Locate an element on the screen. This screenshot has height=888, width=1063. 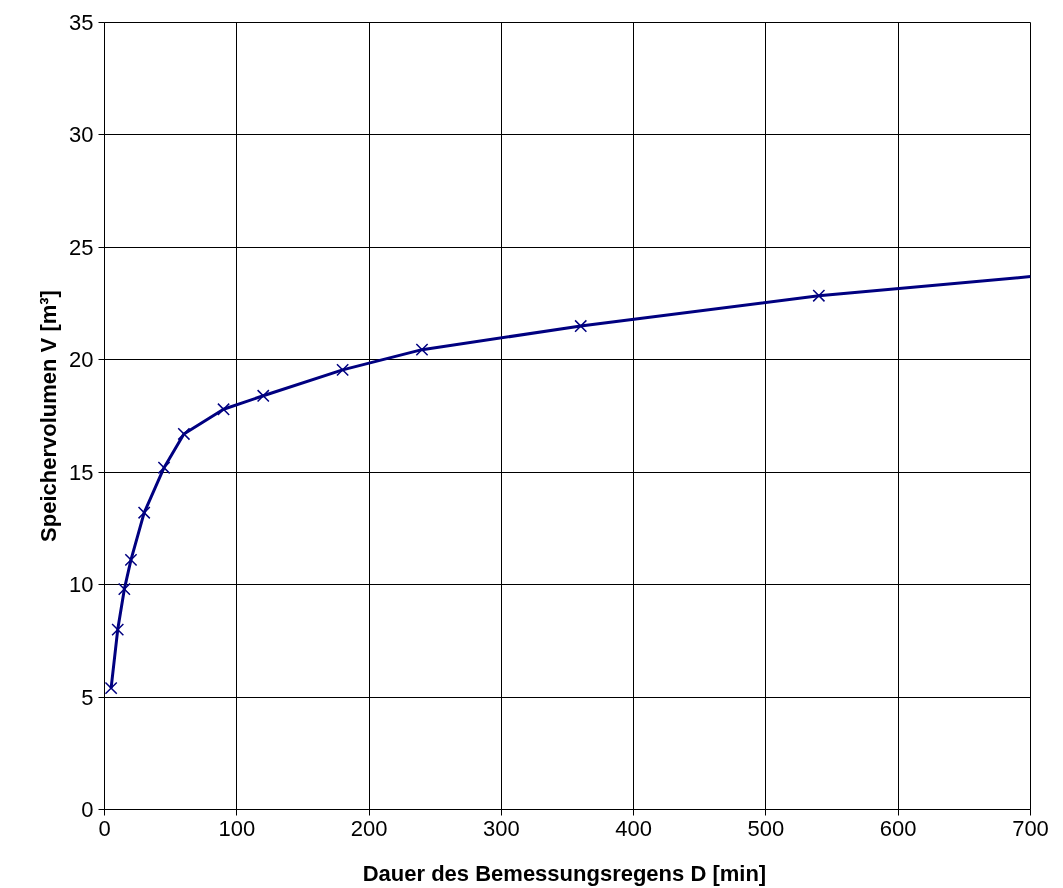
x-tick-label: 400 is located at coordinates (634, 828).